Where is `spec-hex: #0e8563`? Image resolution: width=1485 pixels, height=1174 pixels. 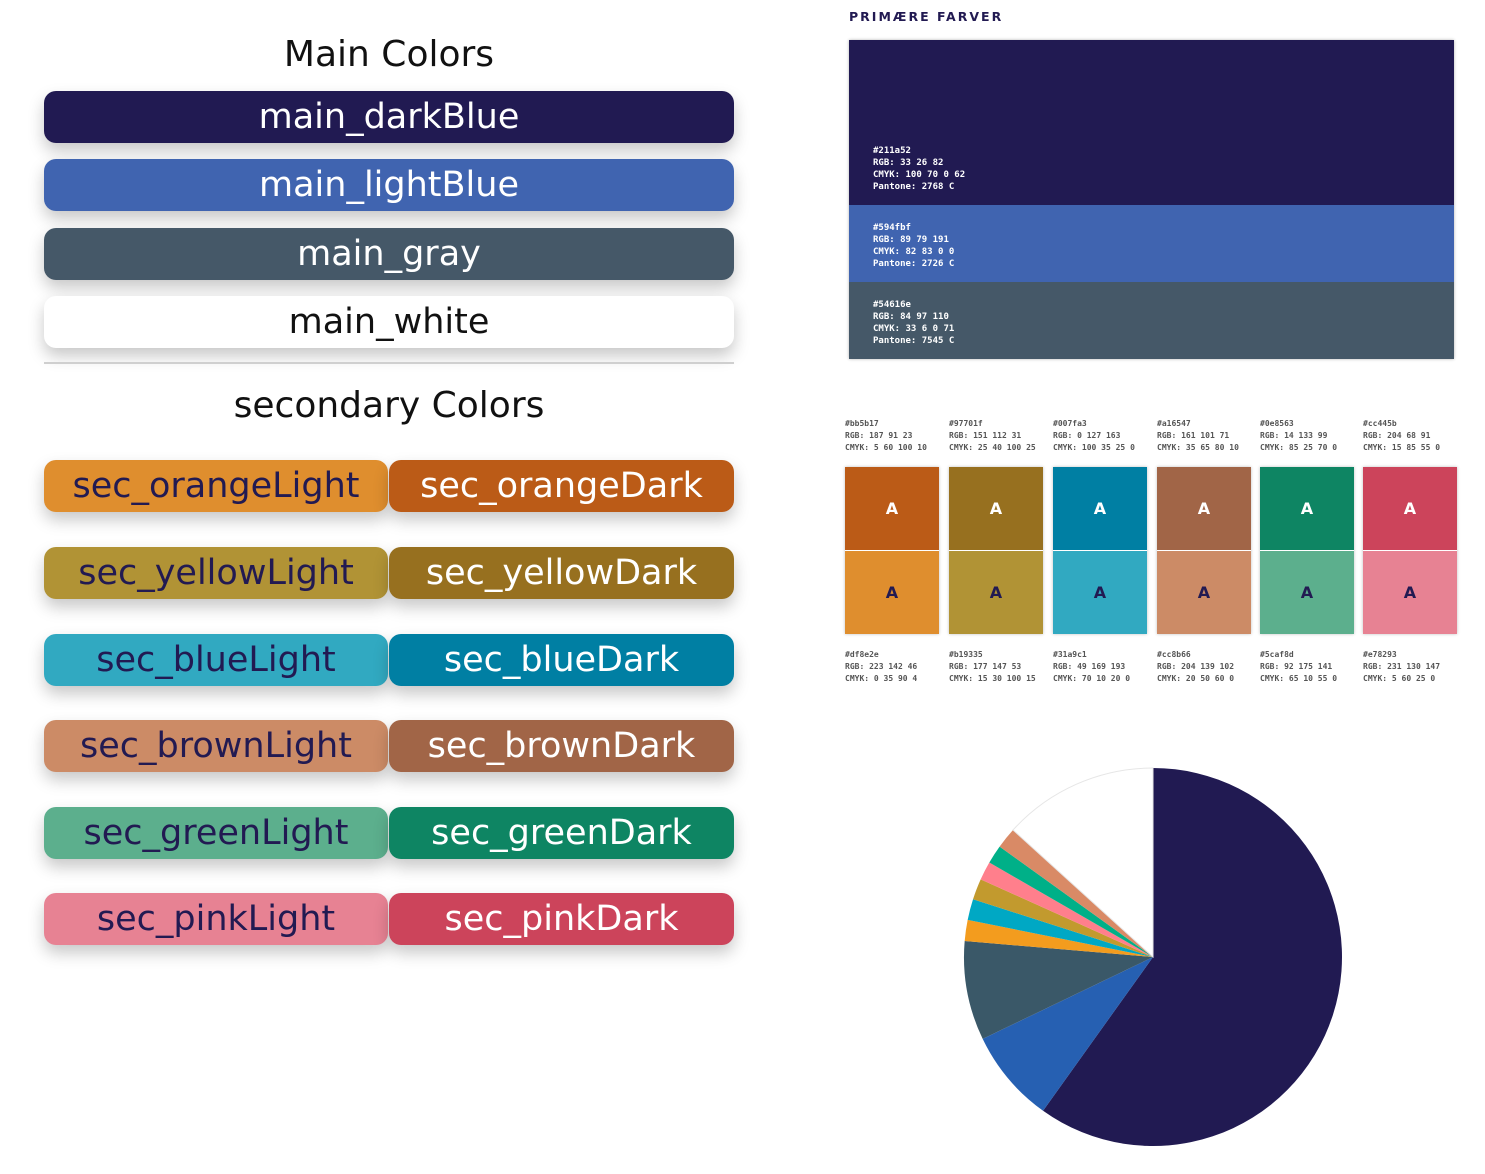
spec-hex: #0e8563 is located at coordinates (1277, 423).